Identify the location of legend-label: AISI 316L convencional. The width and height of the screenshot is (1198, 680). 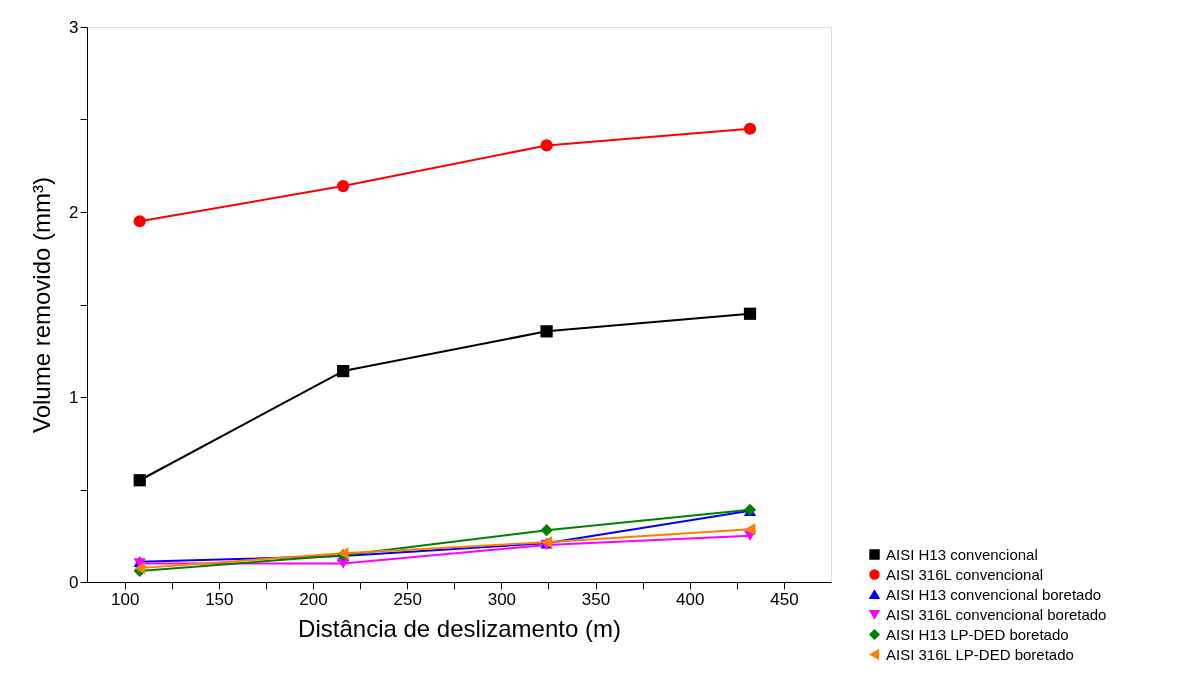
(965, 574).